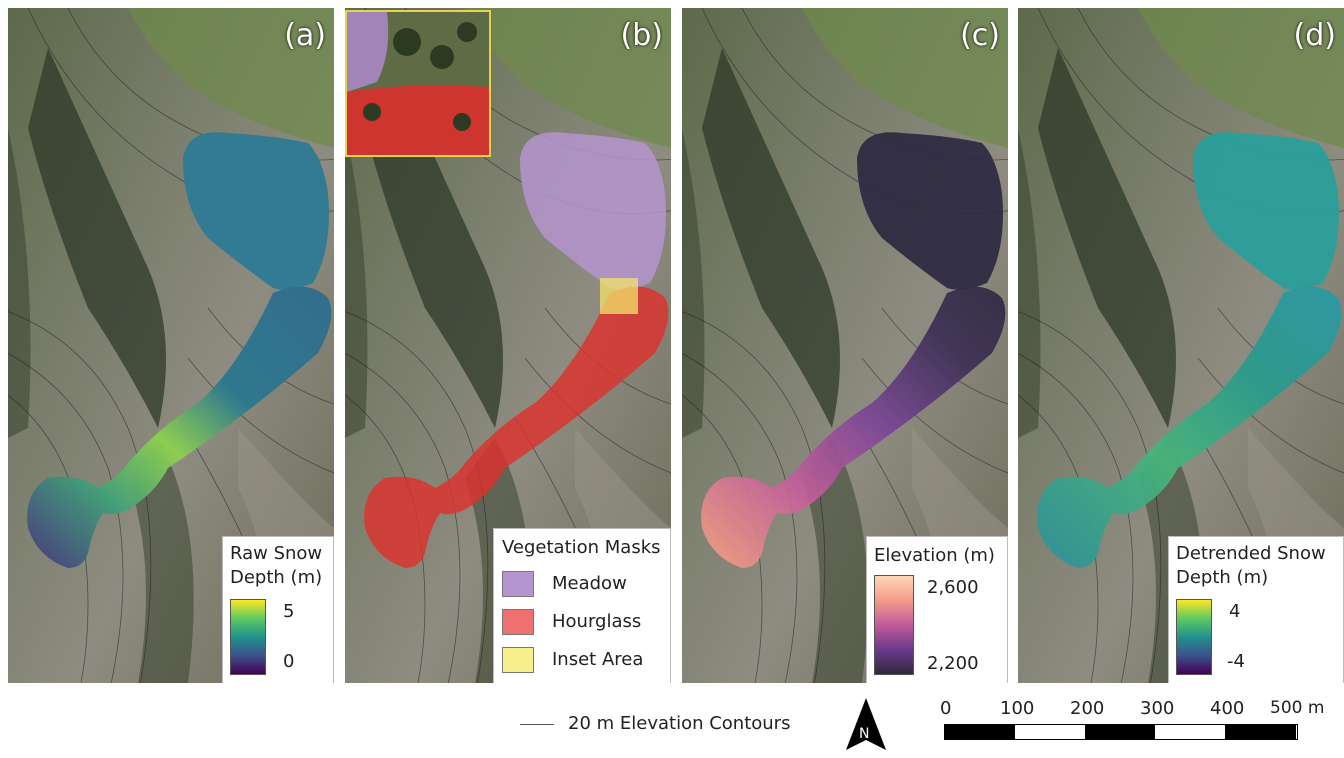 The image size is (1344, 758). I want to click on legend-title: Elevation (m), so click(934, 555).